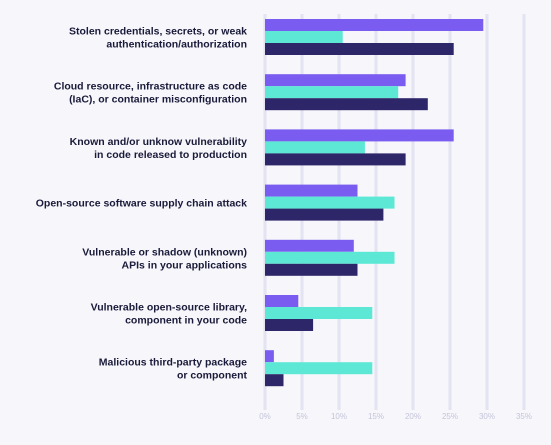 This screenshot has height=445, width=551. What do you see at coordinates (324, 214) in the screenshot?
I see `bar-cat3-series2` at bounding box center [324, 214].